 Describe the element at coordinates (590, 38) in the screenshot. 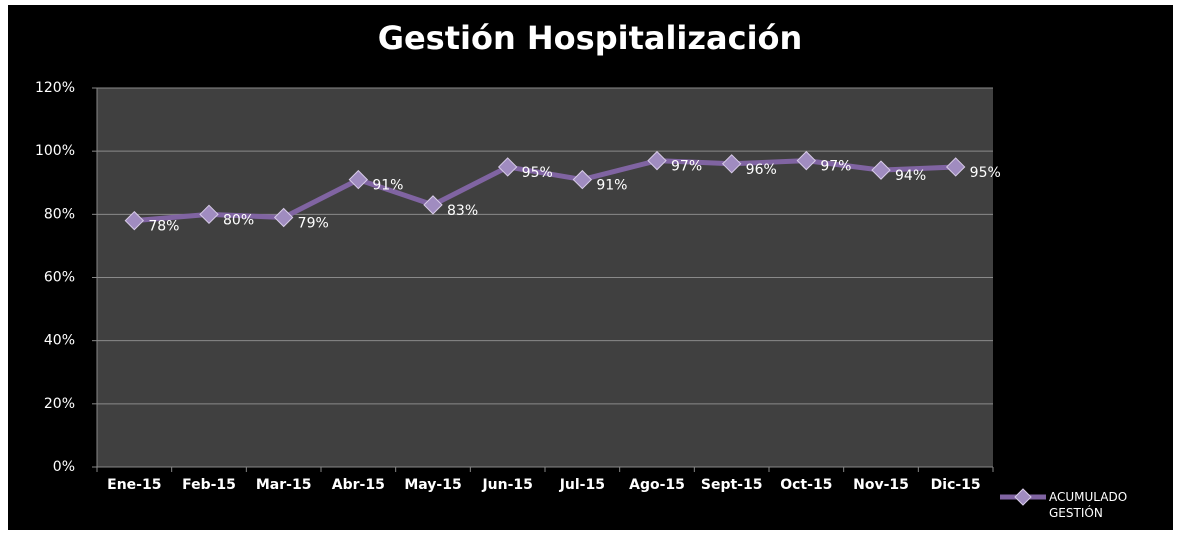

I see `chart-title: Gestión Hospitalización` at that location.